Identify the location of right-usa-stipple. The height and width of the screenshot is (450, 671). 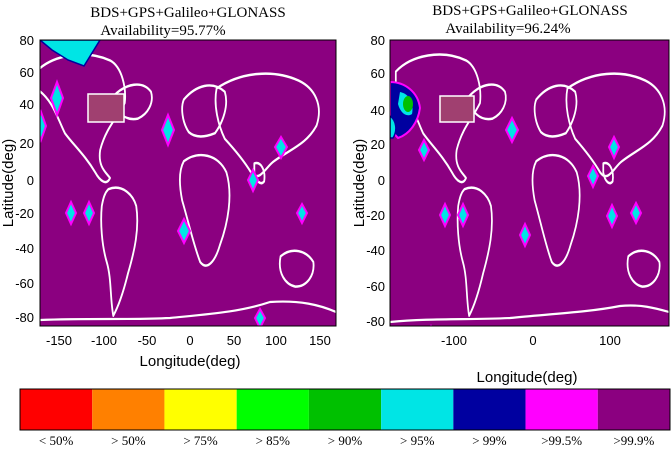
(457, 109).